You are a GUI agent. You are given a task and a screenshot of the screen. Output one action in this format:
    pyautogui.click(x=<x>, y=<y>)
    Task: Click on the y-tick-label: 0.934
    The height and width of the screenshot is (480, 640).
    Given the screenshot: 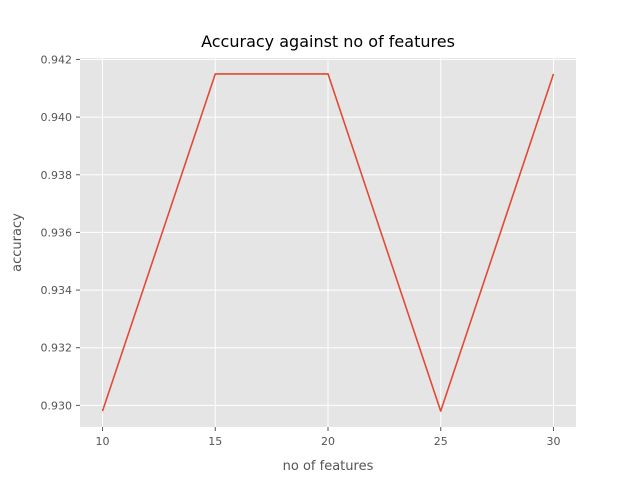 What is the action you would take?
    pyautogui.click(x=57, y=290)
    